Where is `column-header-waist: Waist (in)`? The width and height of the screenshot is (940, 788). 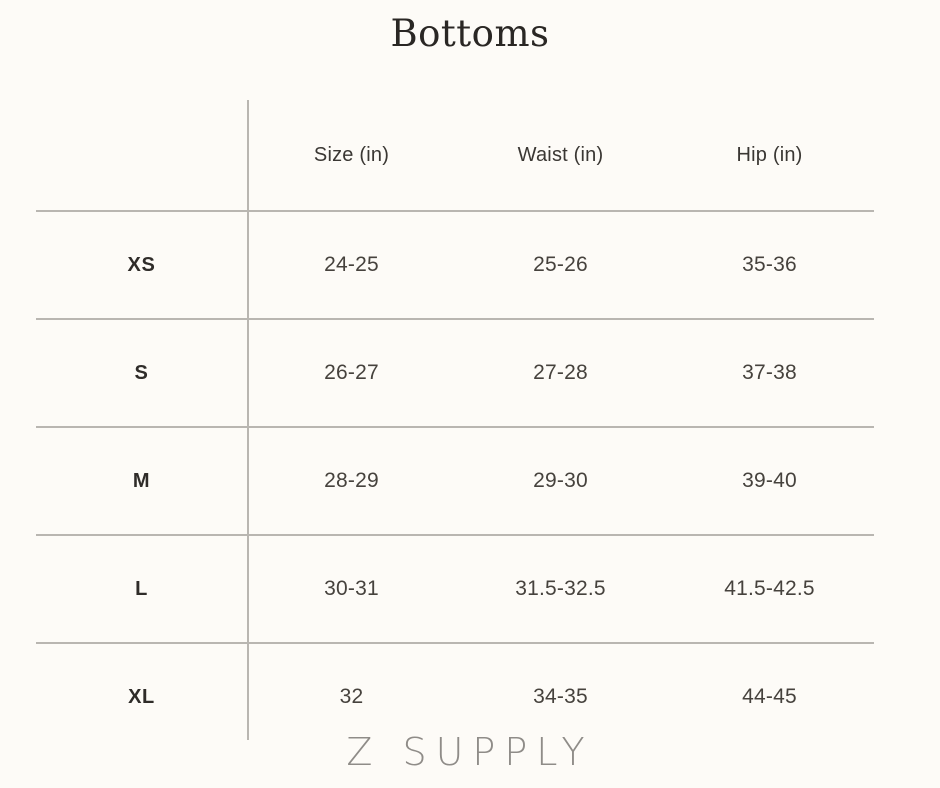
column-header-waist: Waist (in) is located at coordinates (560, 154).